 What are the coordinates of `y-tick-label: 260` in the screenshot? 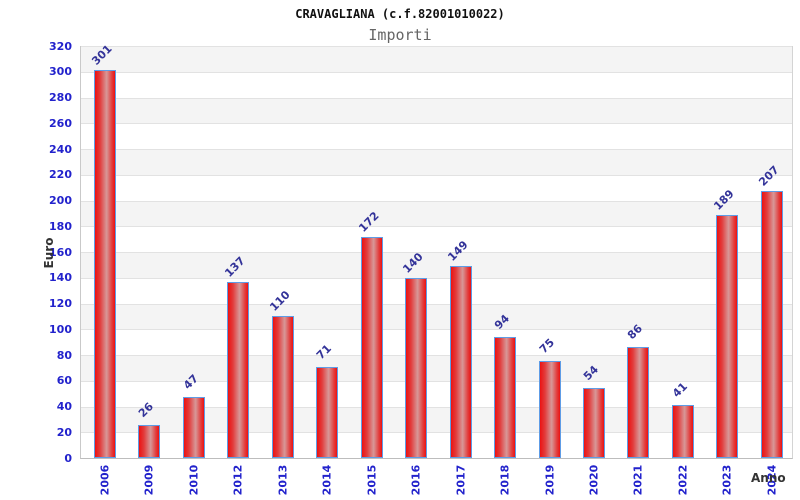 It's located at (60, 123).